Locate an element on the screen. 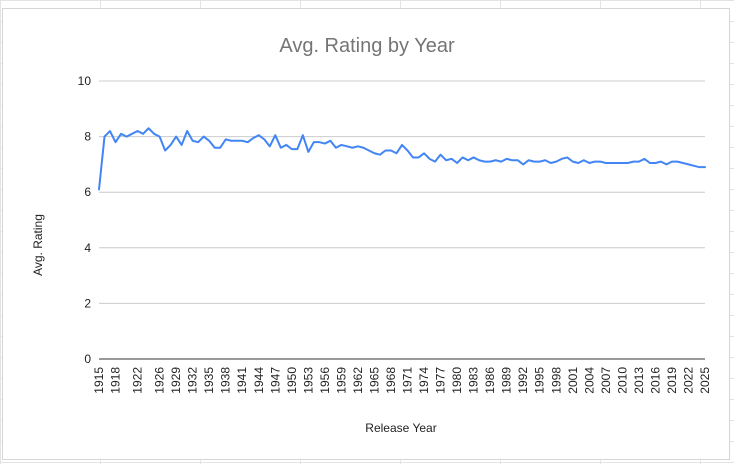 This screenshot has width=734, height=464. x-tick-label: 2004 is located at coordinates (589, 380).